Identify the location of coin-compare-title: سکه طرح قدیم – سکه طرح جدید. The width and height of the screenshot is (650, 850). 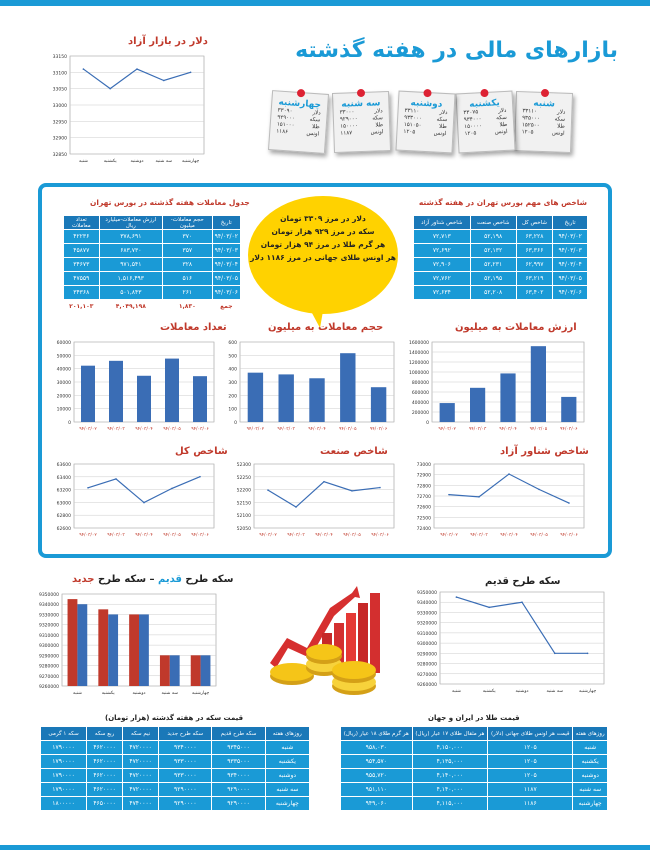
(152, 579).